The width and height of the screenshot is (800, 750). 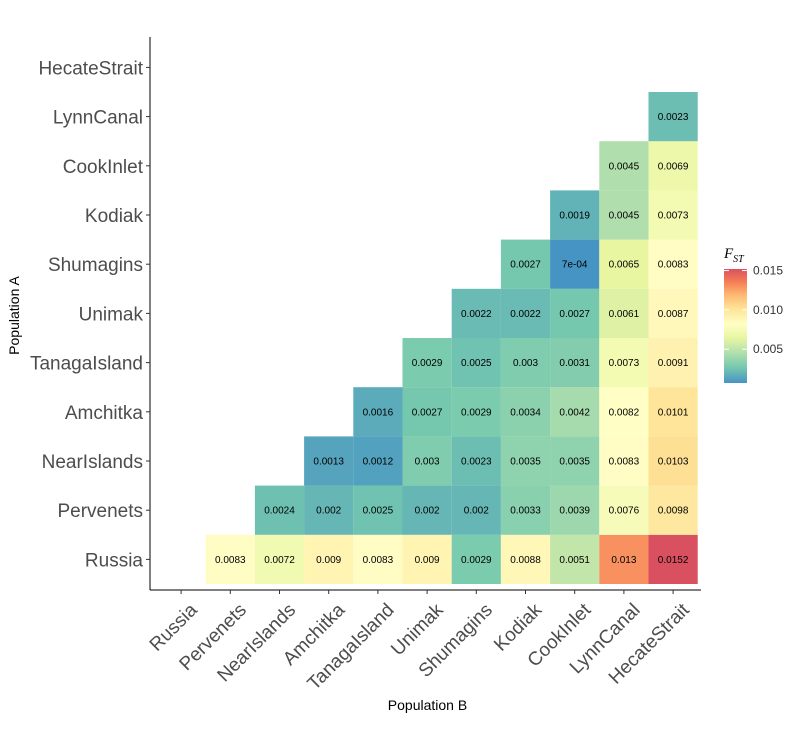 I want to click on cell-value-label: 7e-04, so click(x=575, y=265).